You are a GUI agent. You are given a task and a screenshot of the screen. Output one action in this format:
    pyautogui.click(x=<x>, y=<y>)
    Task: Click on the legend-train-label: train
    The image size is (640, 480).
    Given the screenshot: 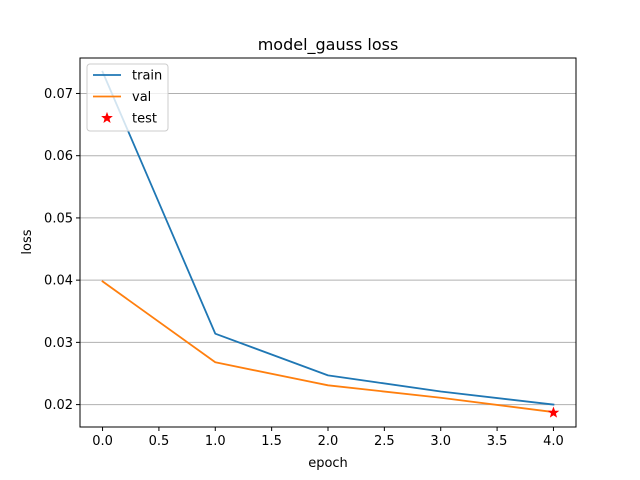 What is the action you would take?
    pyautogui.click(x=147, y=76)
    